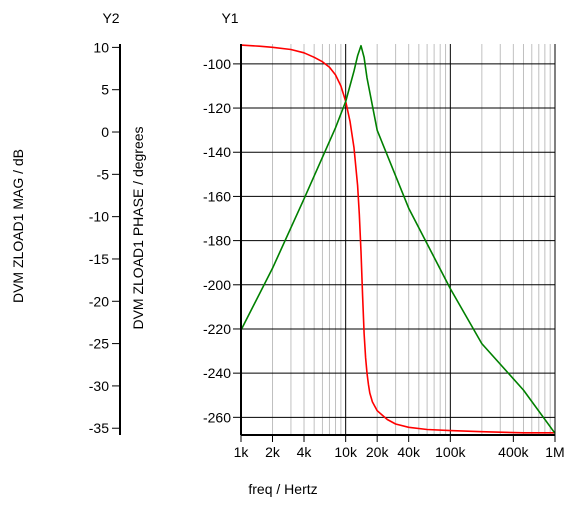 This screenshot has width=574, height=507. I want to click on x-axis-title: freq / Hertz, so click(282, 489).